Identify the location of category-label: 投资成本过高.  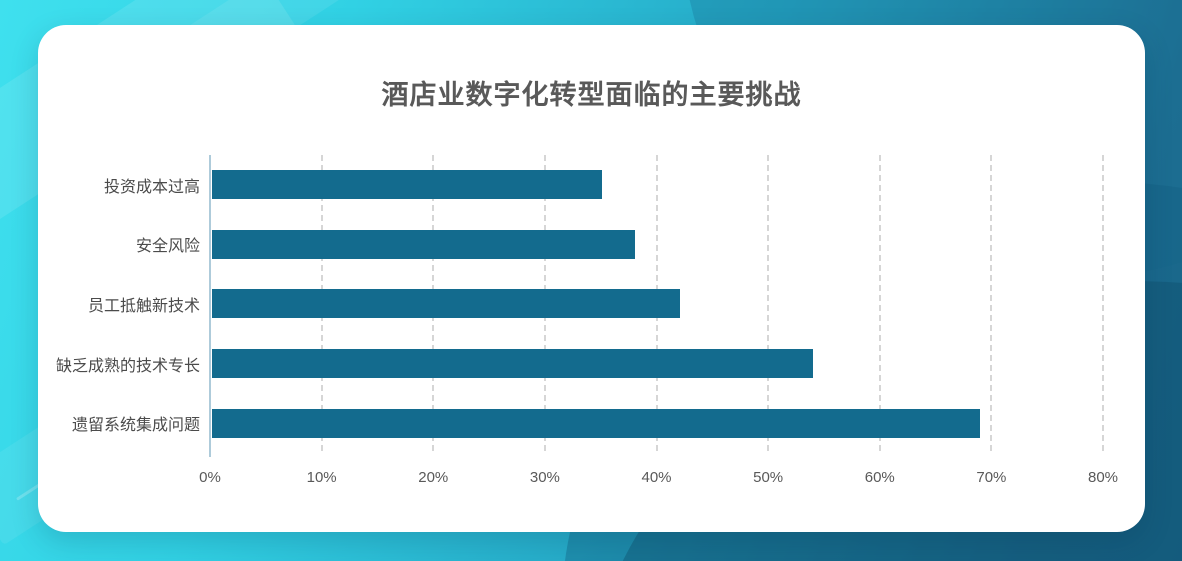
(151, 187).